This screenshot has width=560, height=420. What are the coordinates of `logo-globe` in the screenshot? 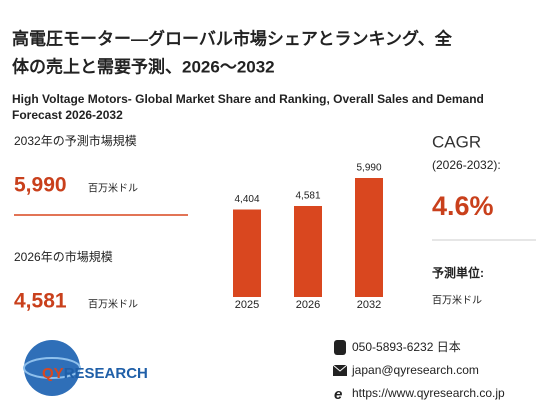 It's located at (52, 368).